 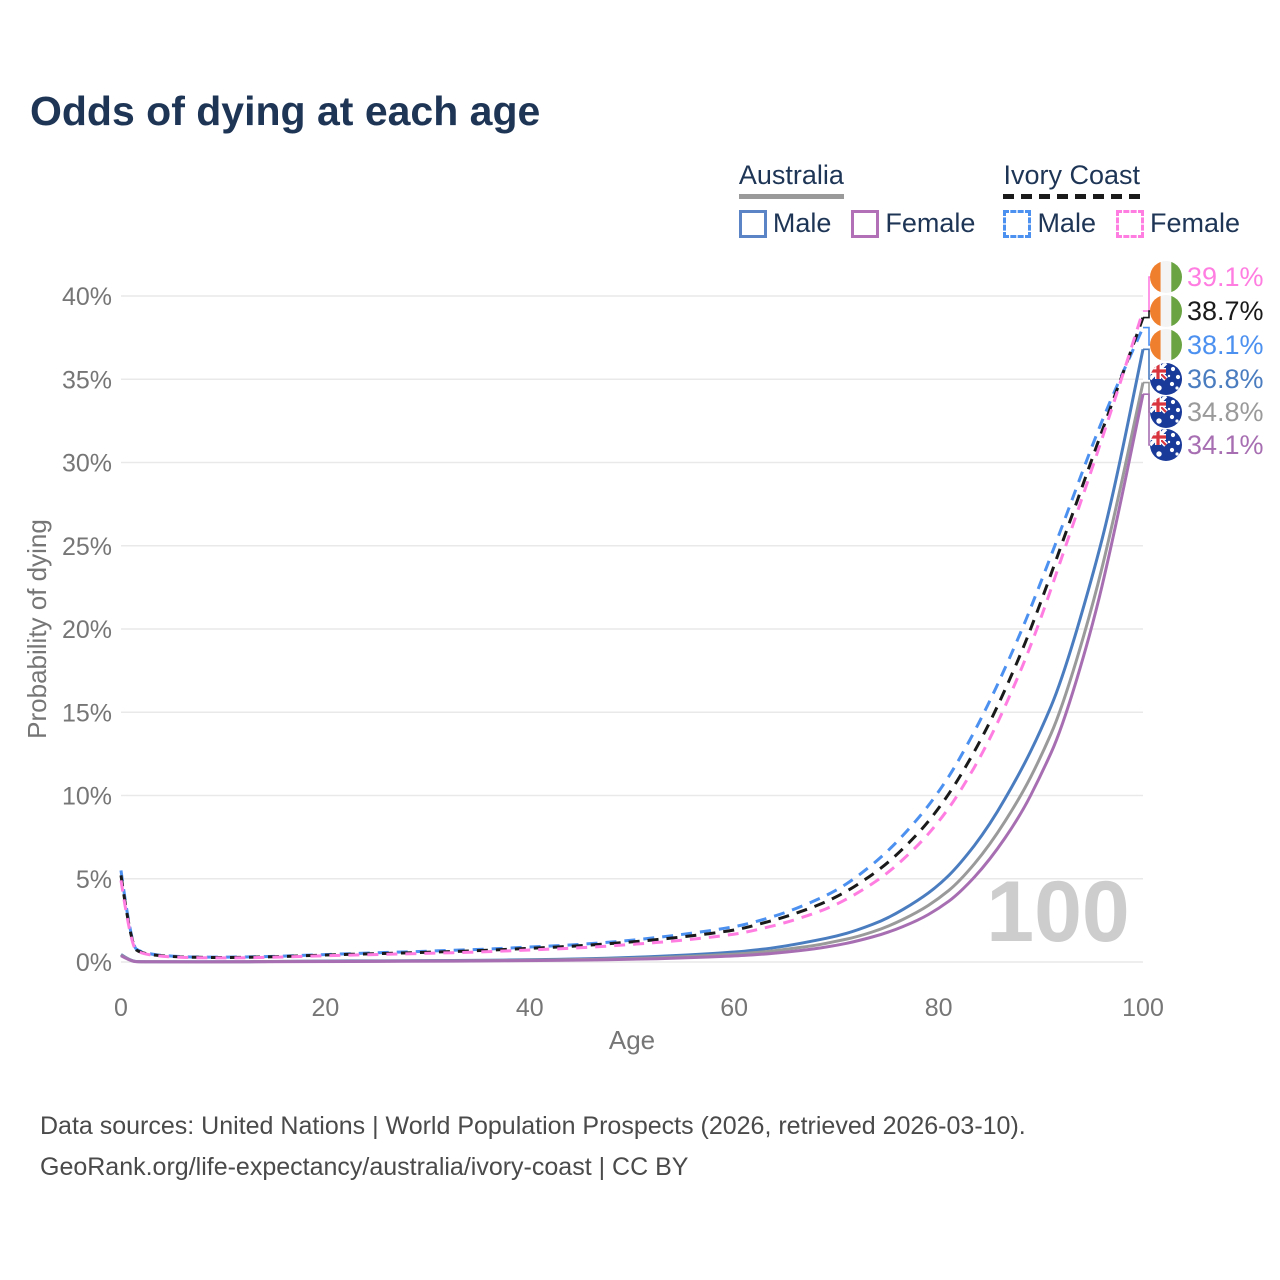 What do you see at coordinates (1143, 1008) in the screenshot?
I see `x-tick-label: 100` at bounding box center [1143, 1008].